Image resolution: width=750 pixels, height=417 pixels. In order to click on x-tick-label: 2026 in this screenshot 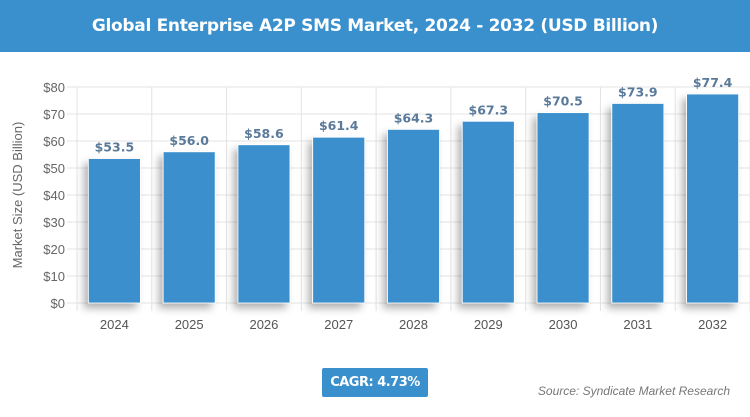, I will do `click(263, 324)`.